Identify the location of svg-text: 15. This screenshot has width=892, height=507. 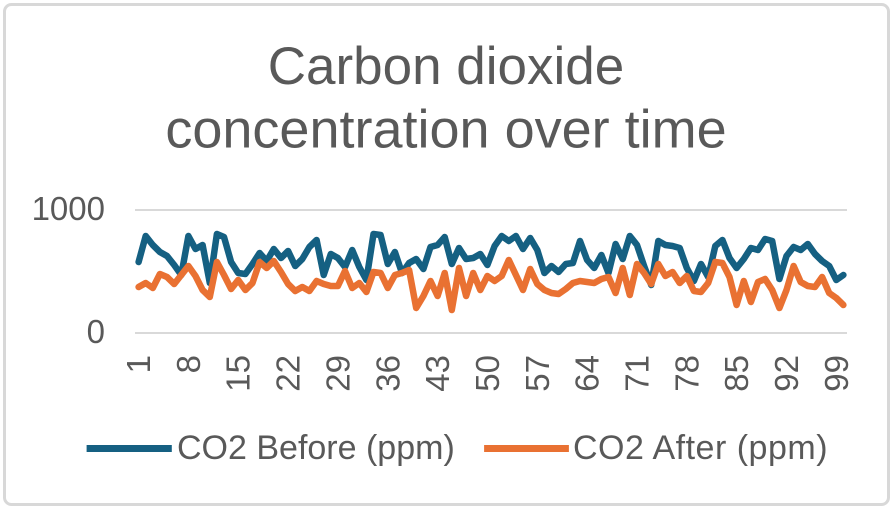
(238, 373).